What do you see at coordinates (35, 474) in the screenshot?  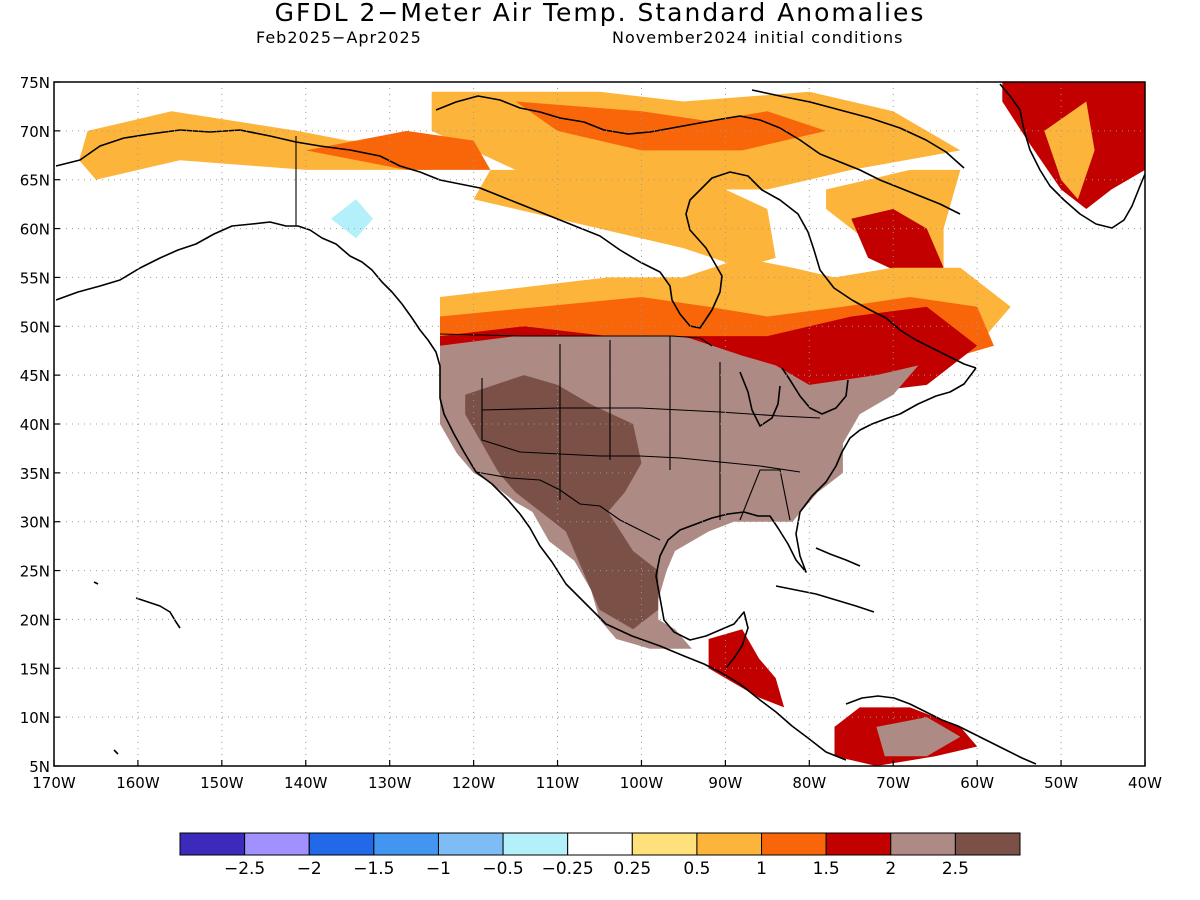 I see `lat-tick-label: 35N` at bounding box center [35, 474].